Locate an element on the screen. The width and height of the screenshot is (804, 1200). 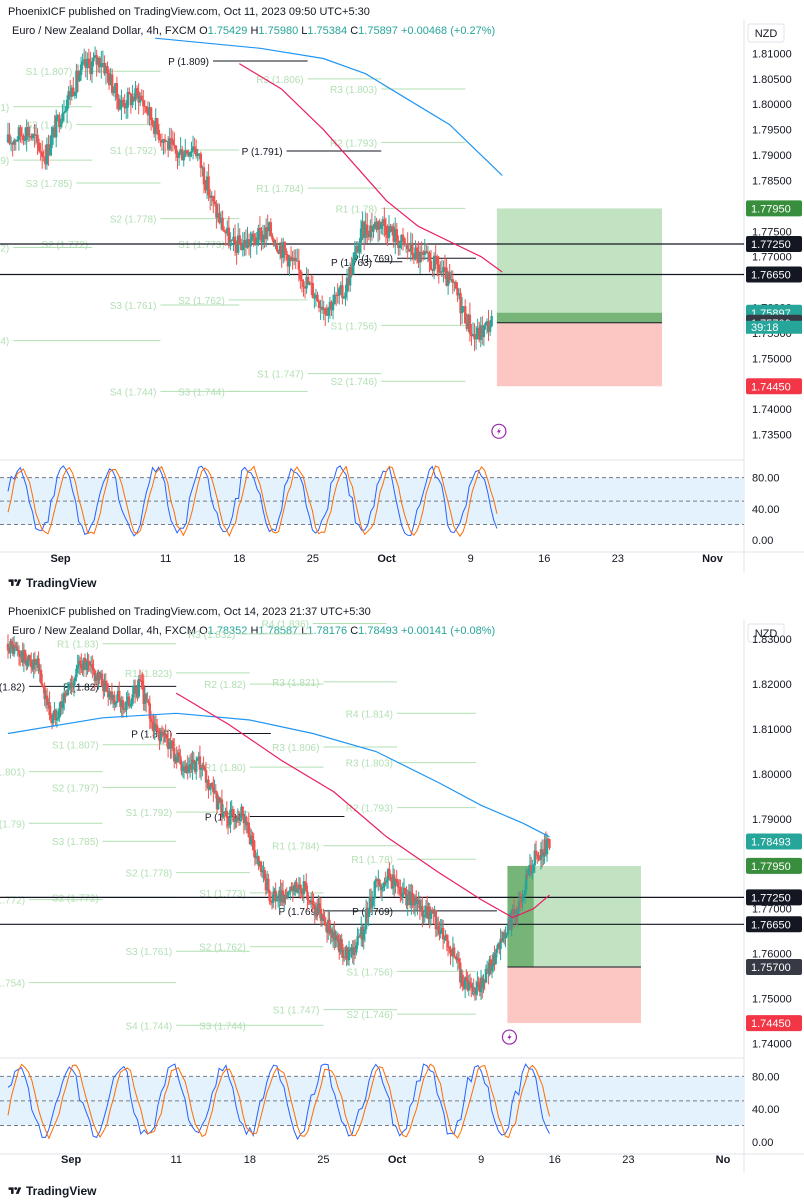
pivot-label: R3 (1.806) is located at coordinates (295, 748).